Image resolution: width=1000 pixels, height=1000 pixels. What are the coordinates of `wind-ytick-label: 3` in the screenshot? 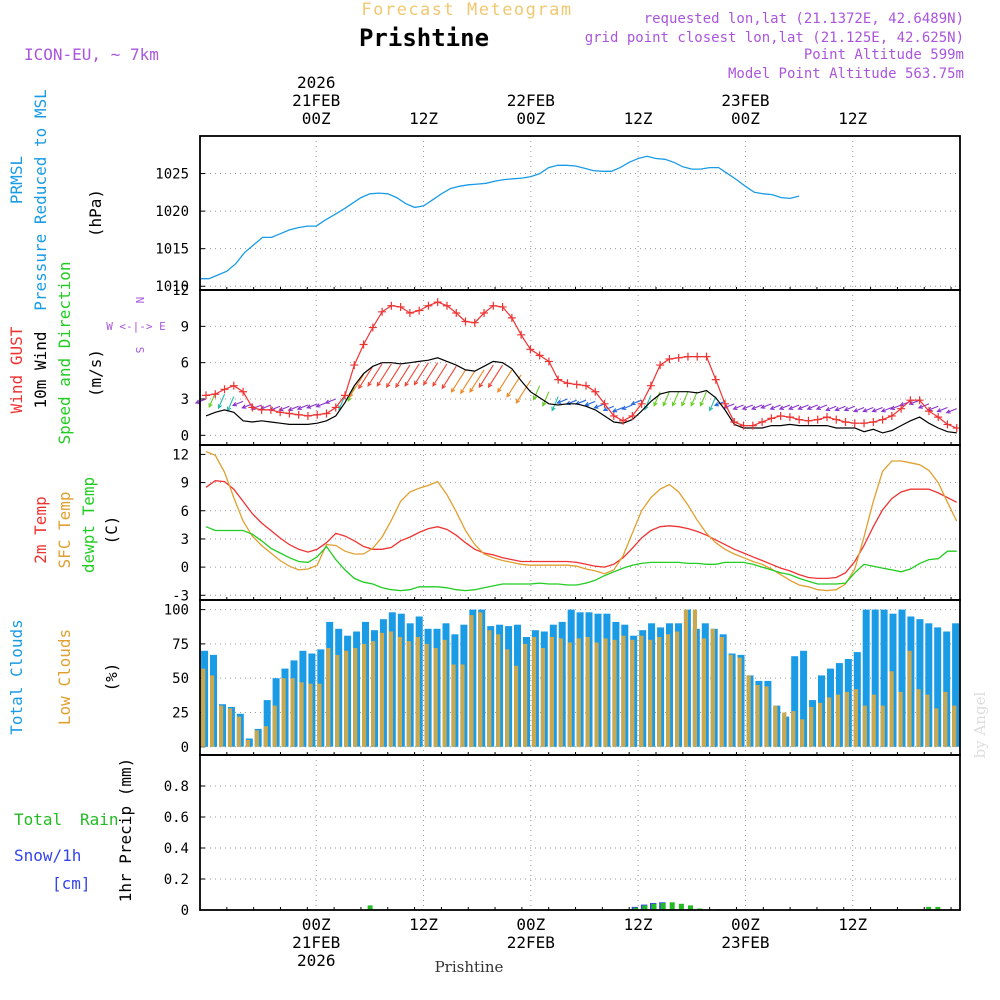 It's located at (185, 400).